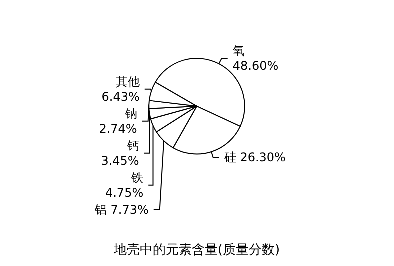  Describe the element at coordinates (128, 81) in the screenshot. I see `slice-label: 其他` at that location.